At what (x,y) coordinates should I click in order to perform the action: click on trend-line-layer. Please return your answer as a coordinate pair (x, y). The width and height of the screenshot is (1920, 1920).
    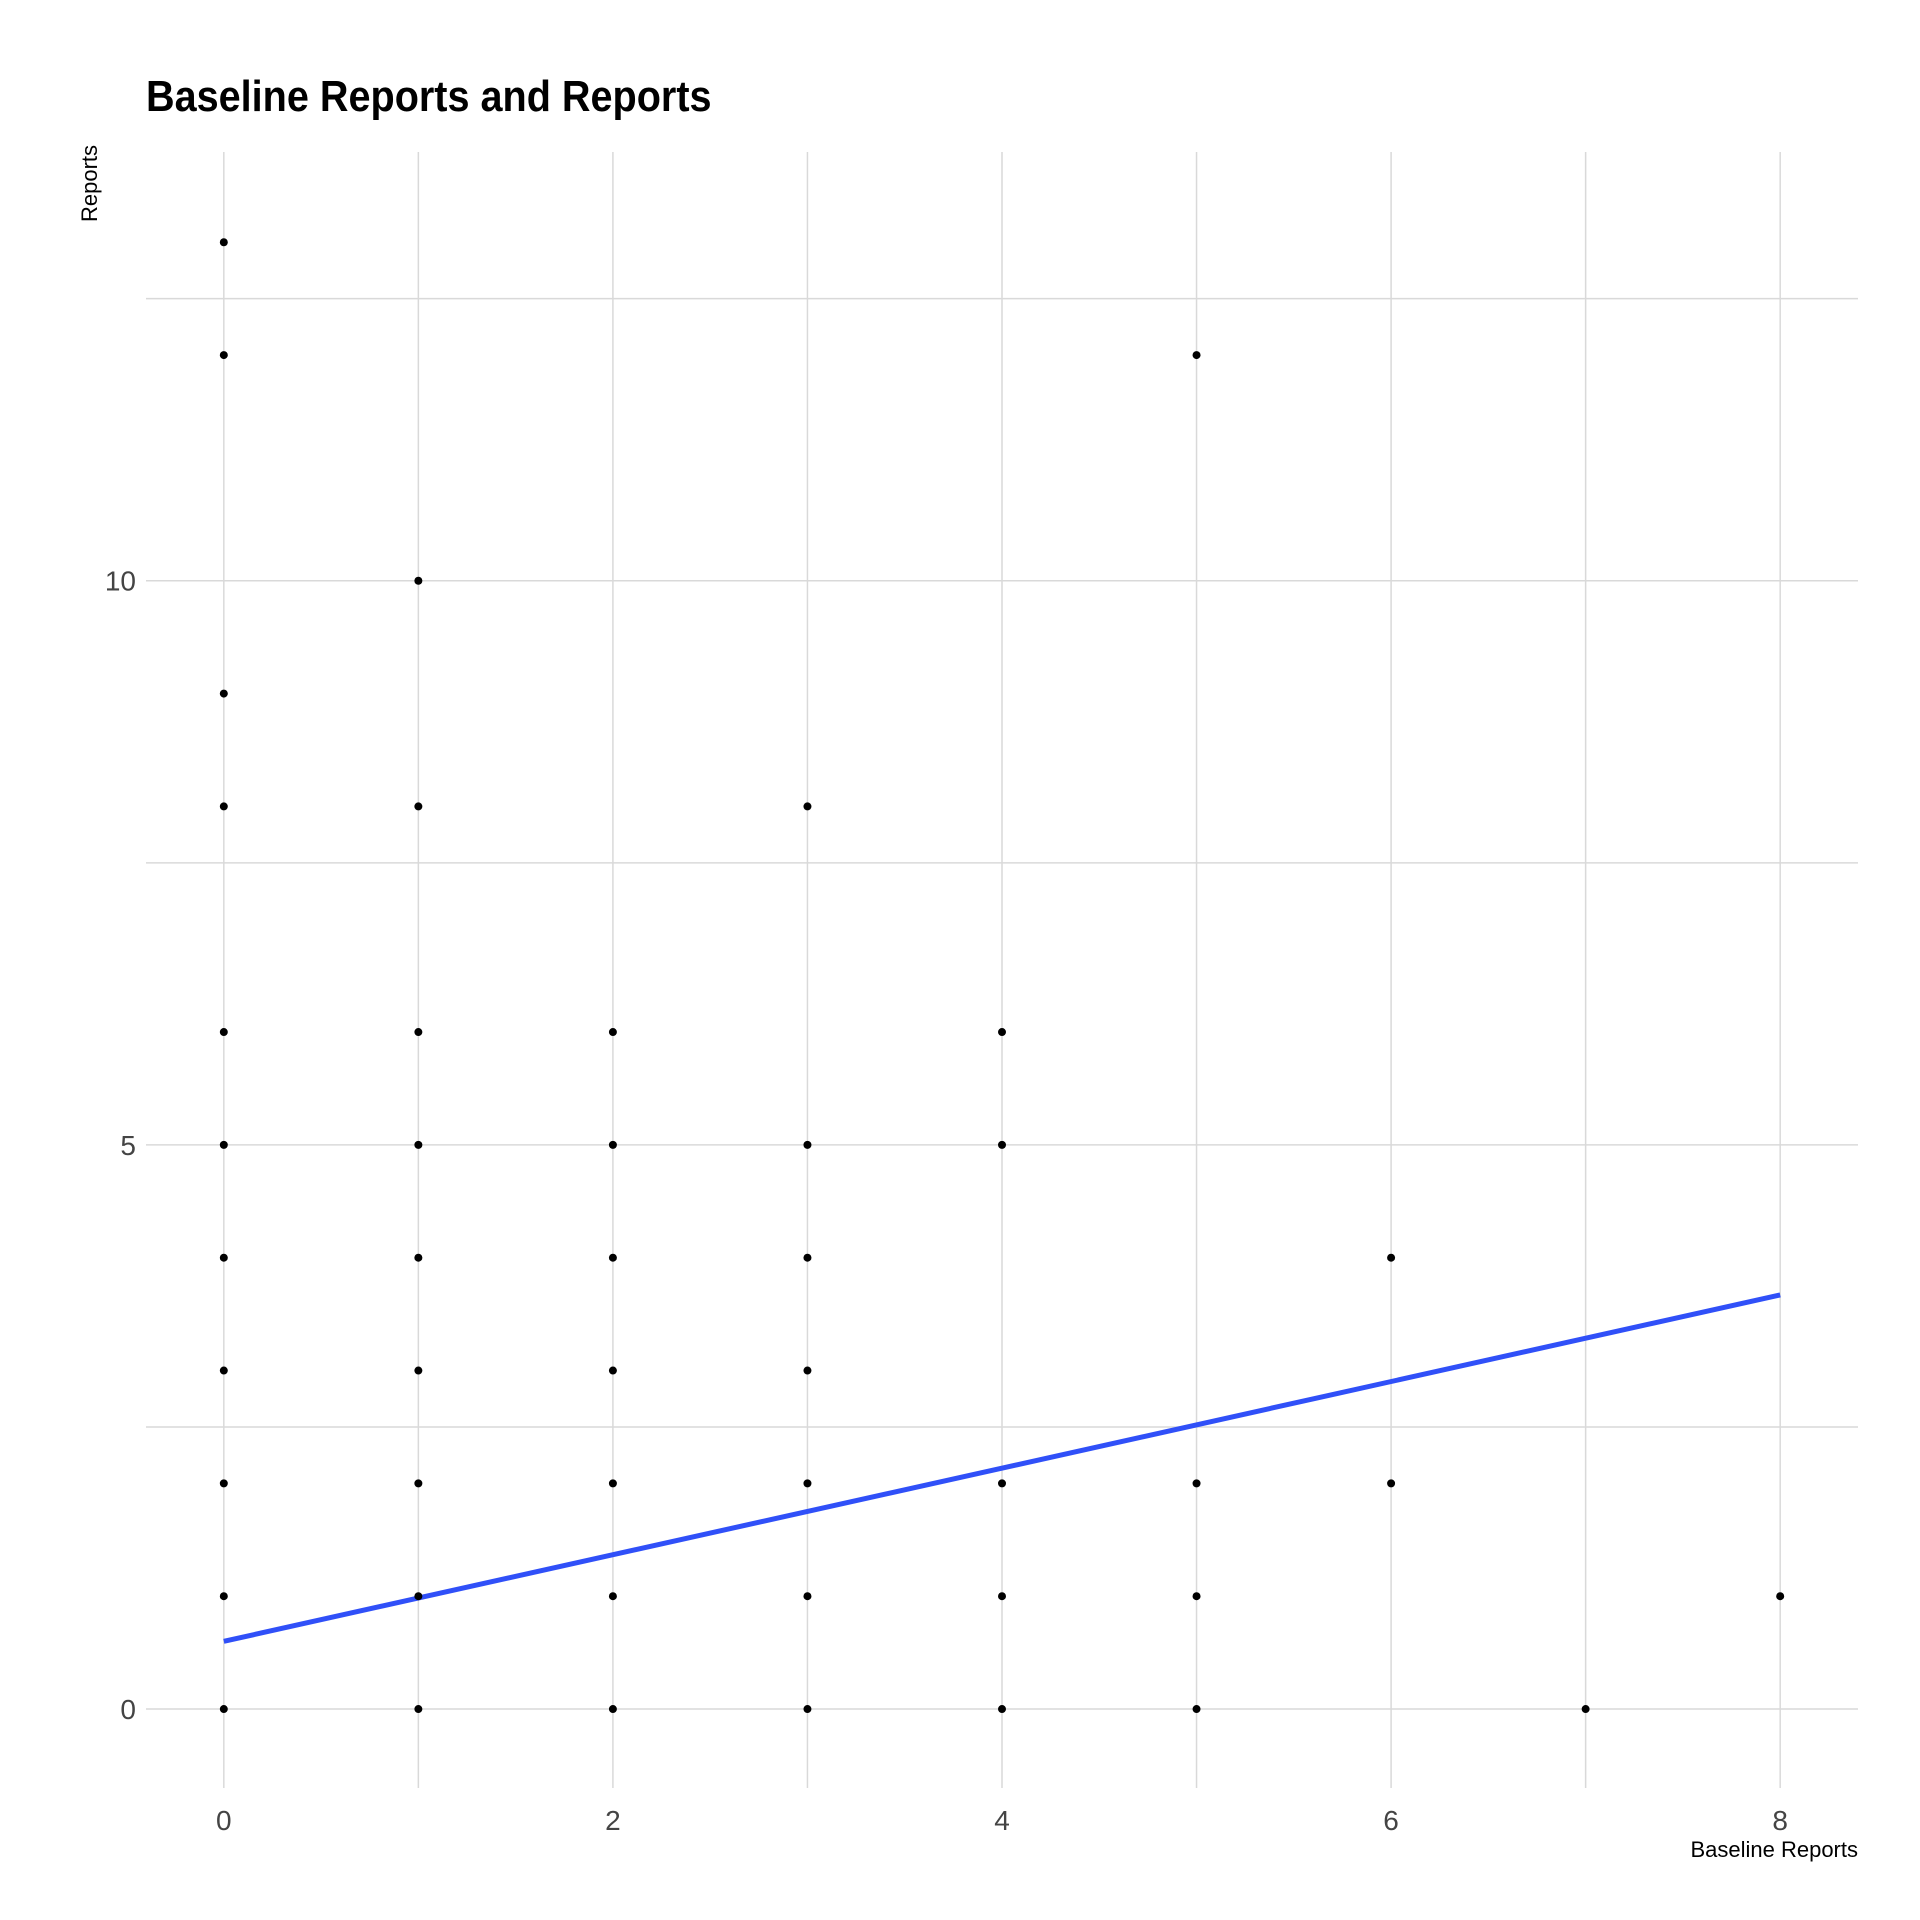
    Looking at the image, I should click on (1002, 1468).